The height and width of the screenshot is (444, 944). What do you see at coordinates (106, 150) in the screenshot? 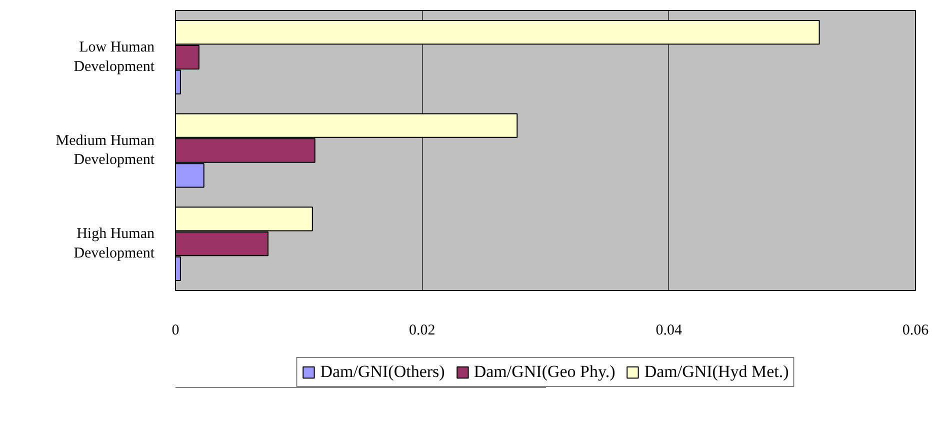
I see `y-tick-label: Medium Human Development` at bounding box center [106, 150].